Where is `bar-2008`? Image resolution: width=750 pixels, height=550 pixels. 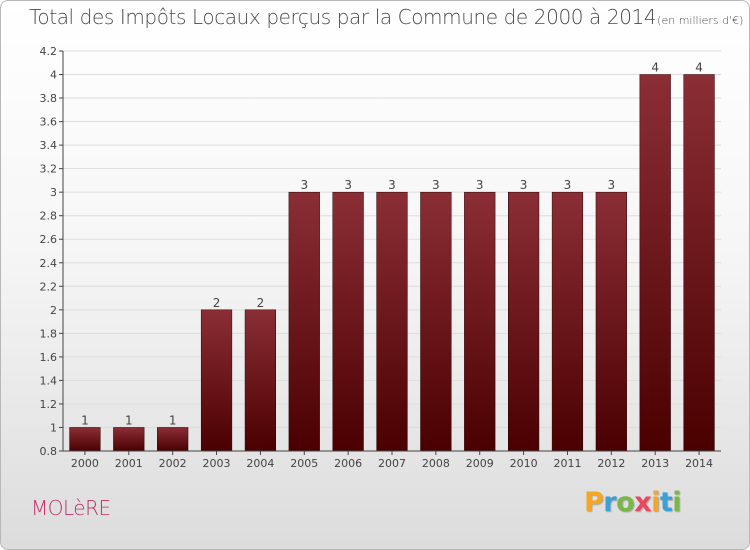 bar-2008 is located at coordinates (436, 321).